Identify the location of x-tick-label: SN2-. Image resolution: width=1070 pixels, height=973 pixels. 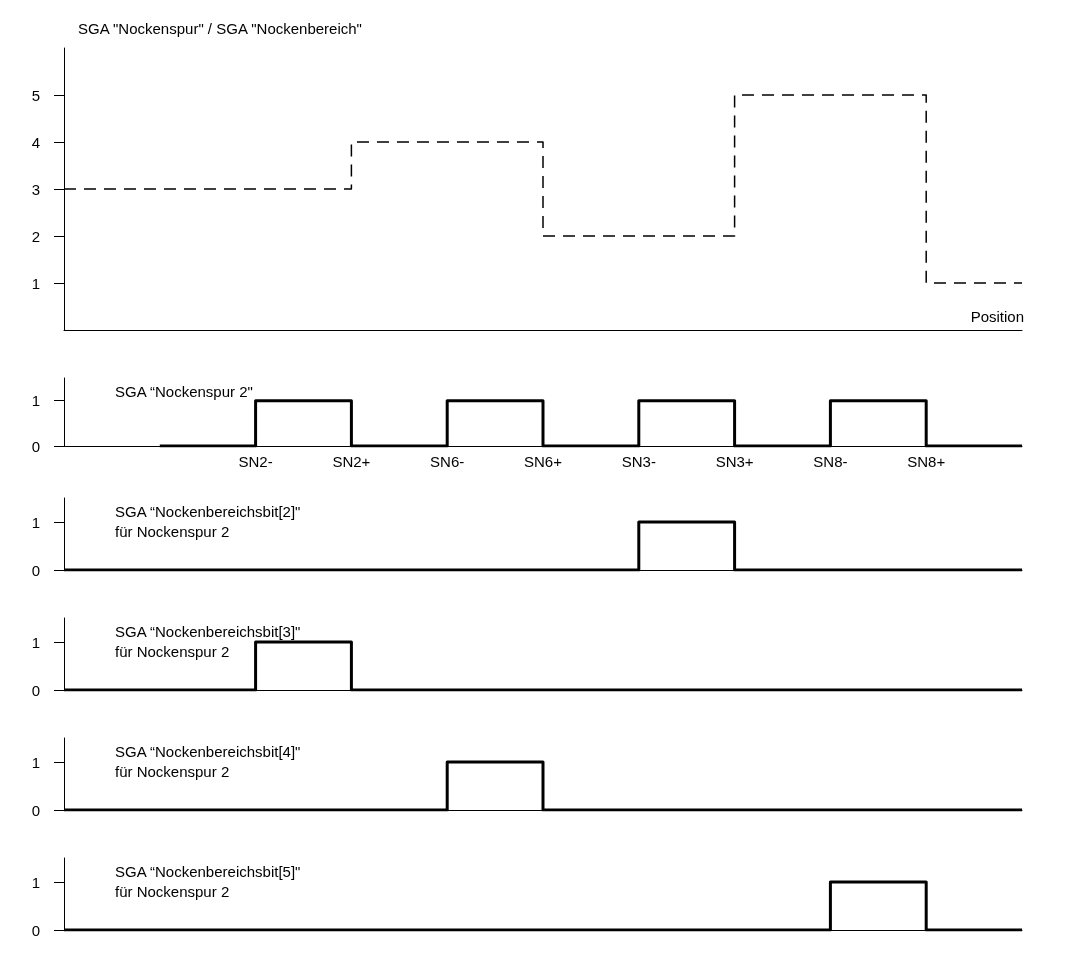
(255, 461).